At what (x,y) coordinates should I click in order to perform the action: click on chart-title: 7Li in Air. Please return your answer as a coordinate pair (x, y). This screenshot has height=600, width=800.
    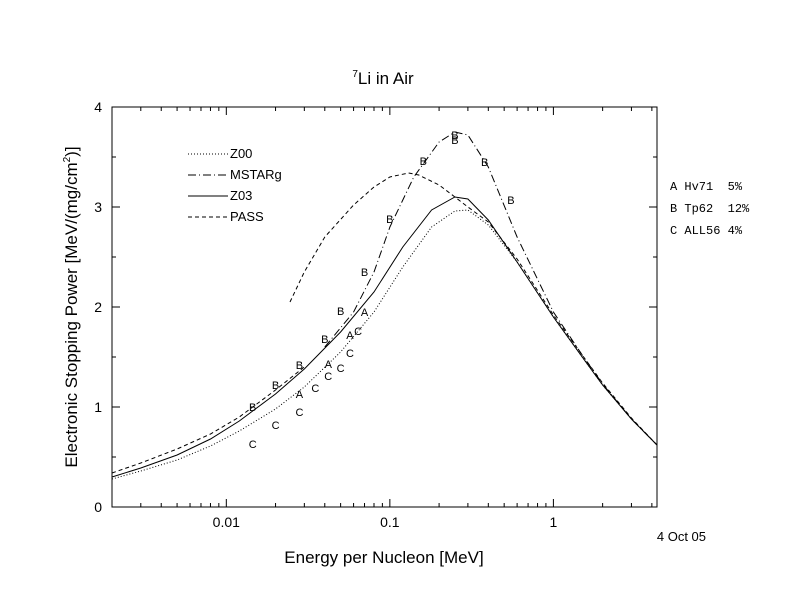
    Looking at the image, I should click on (383, 78).